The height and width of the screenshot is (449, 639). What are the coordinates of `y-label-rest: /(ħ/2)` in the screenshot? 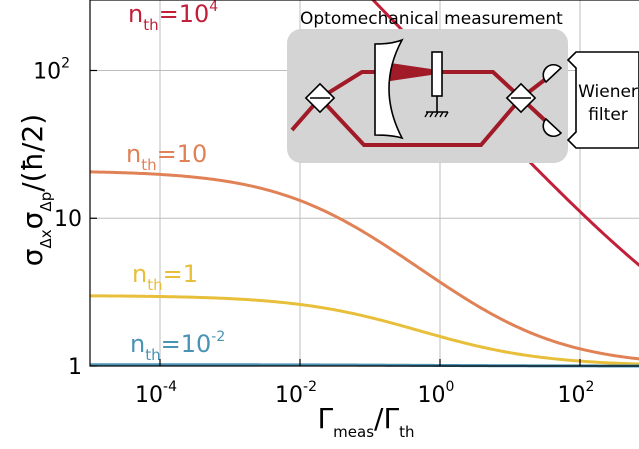 It's located at (32, 153).